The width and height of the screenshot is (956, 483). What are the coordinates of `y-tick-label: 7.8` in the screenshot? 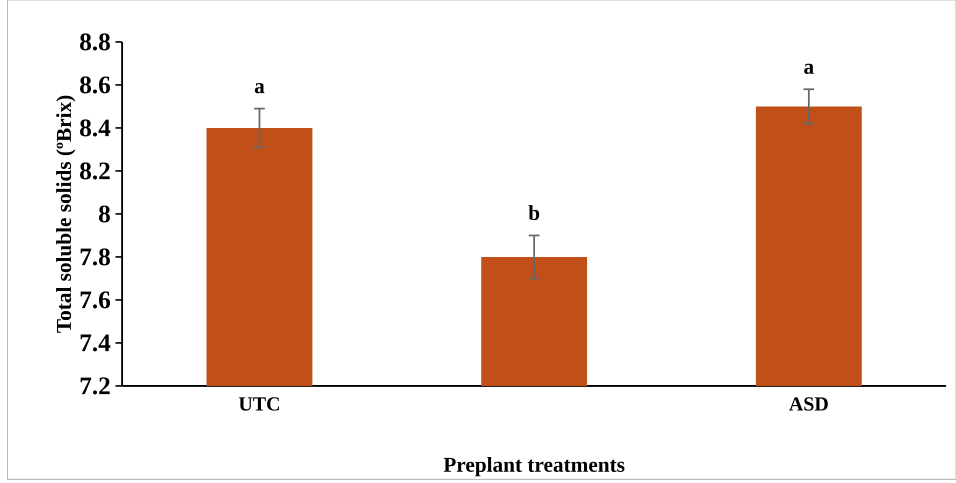 It's located at (95, 257).